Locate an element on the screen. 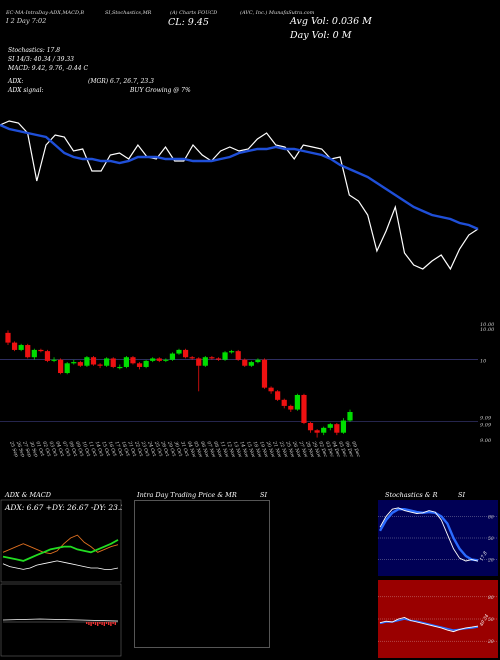 This screenshot has width=500, height=660. avg-volume: Avg Vol: 0.036 M is located at coordinates (331, 21).